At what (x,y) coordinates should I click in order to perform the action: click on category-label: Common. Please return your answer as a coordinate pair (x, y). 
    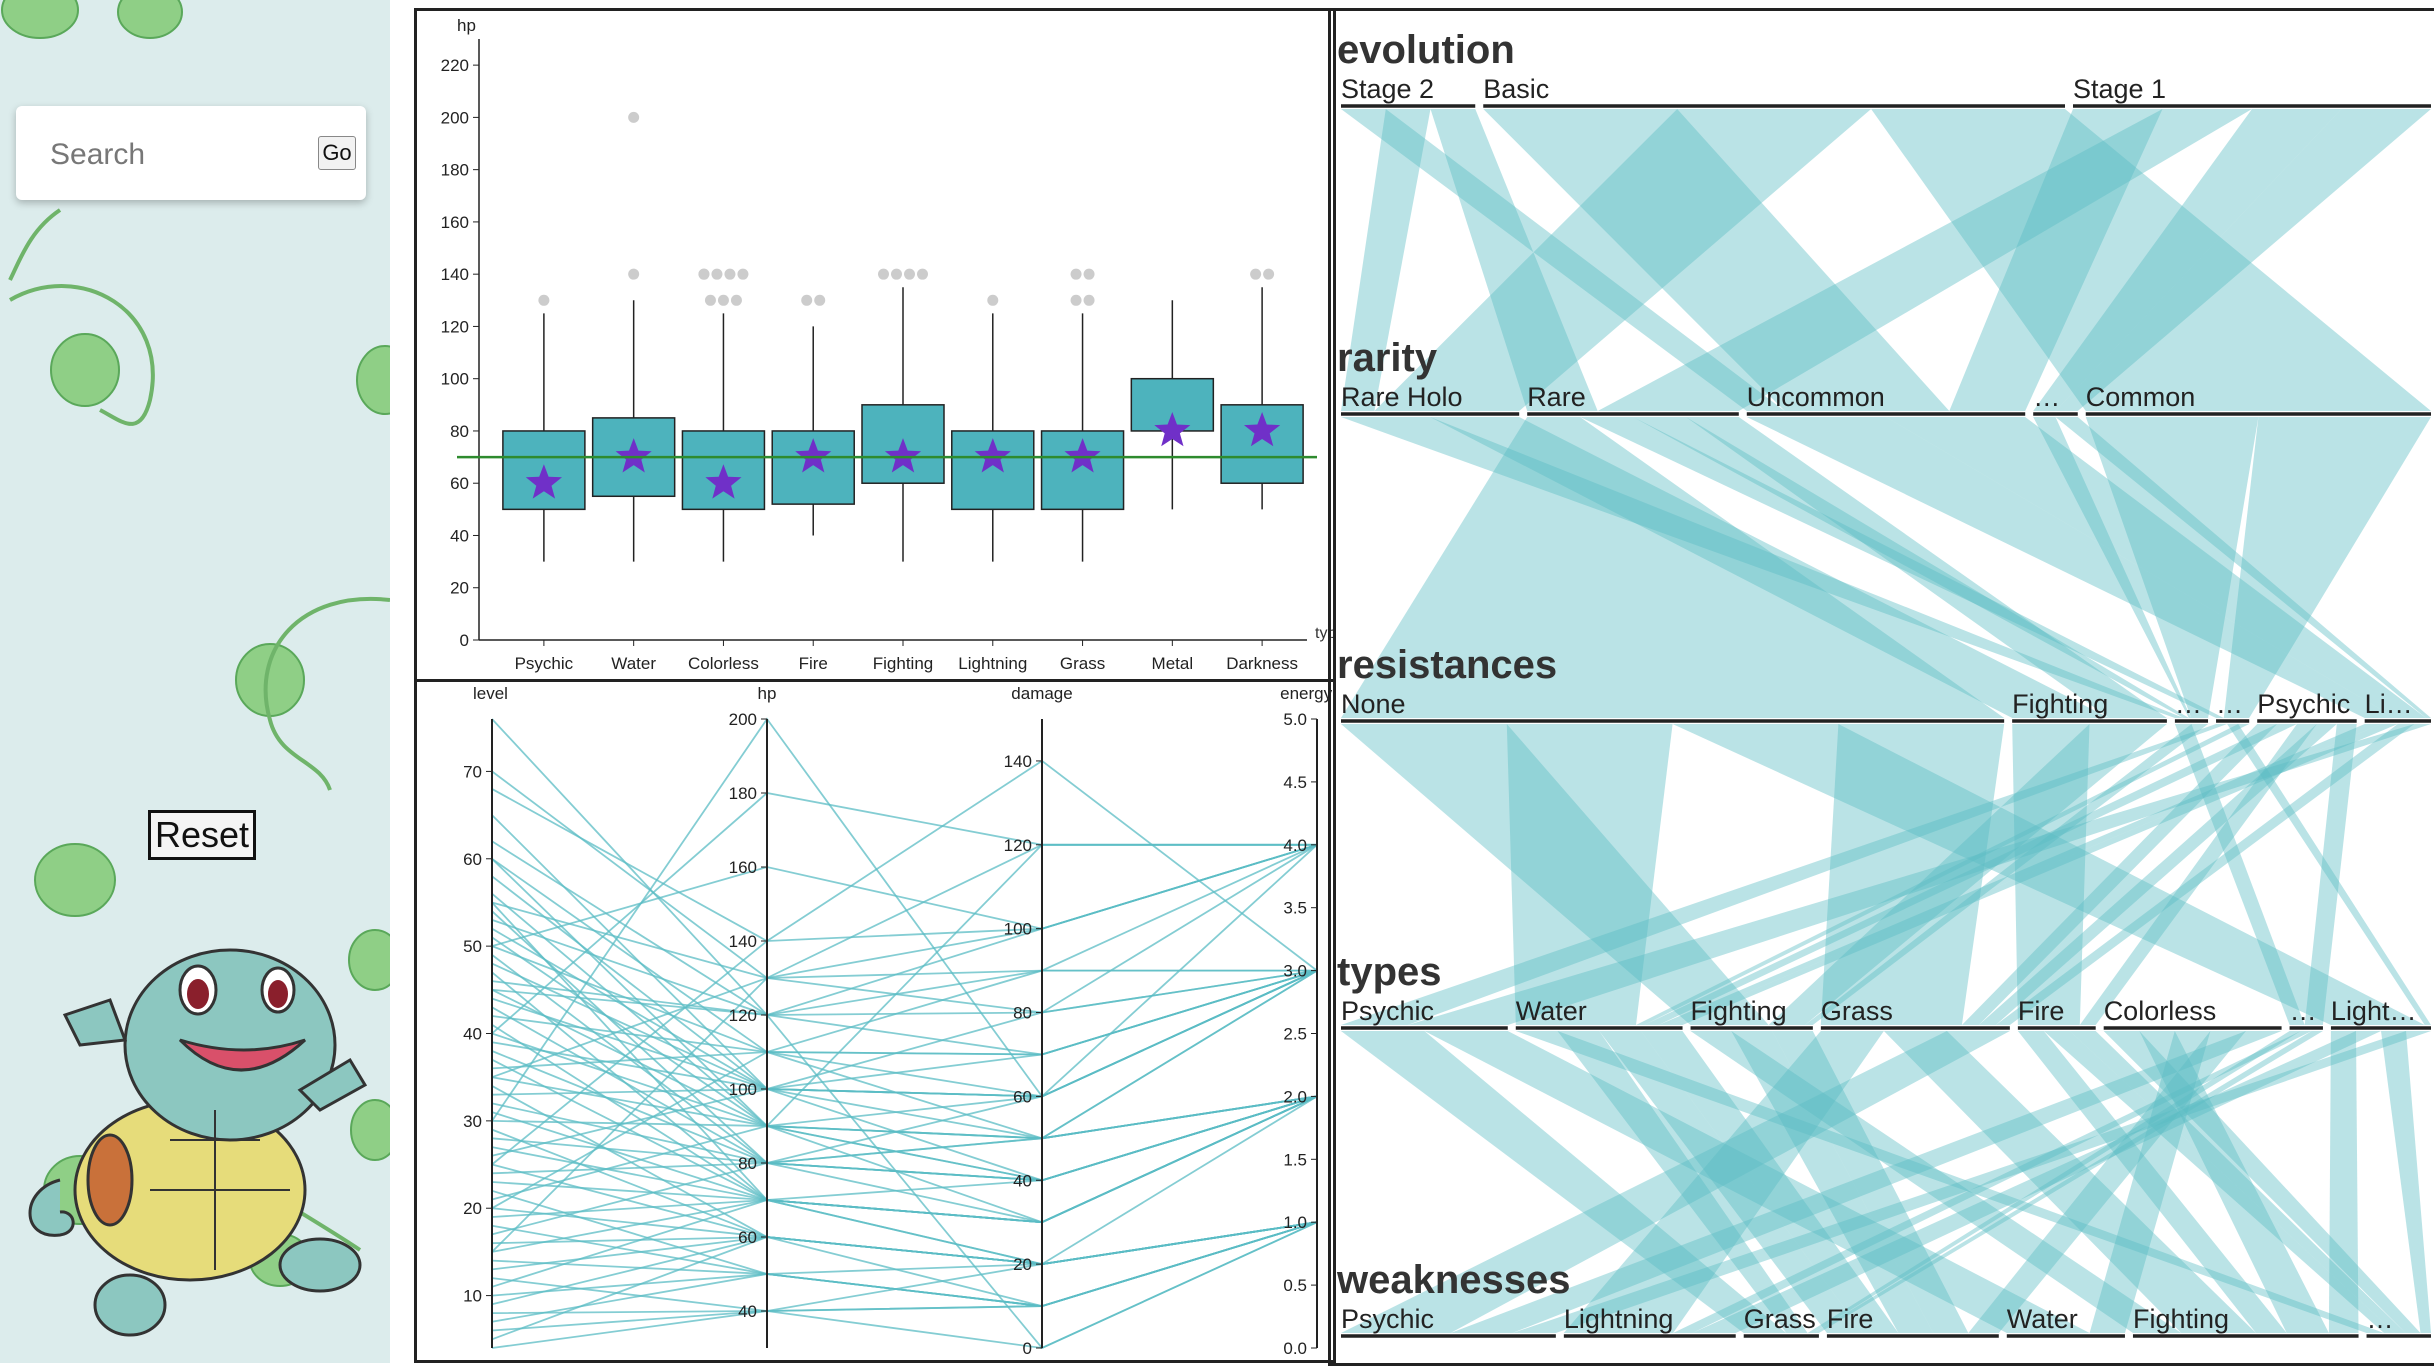
    Looking at the image, I should click on (2141, 397).